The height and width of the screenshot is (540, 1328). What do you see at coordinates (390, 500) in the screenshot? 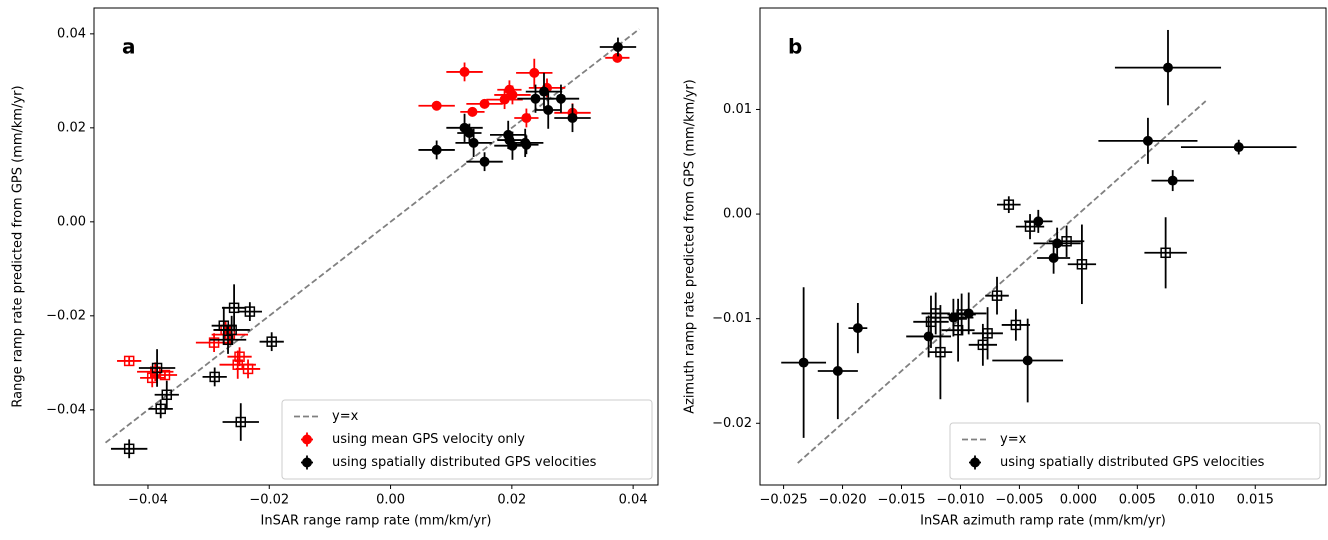
I see `x-tick-label: 0.00` at bounding box center [390, 500].